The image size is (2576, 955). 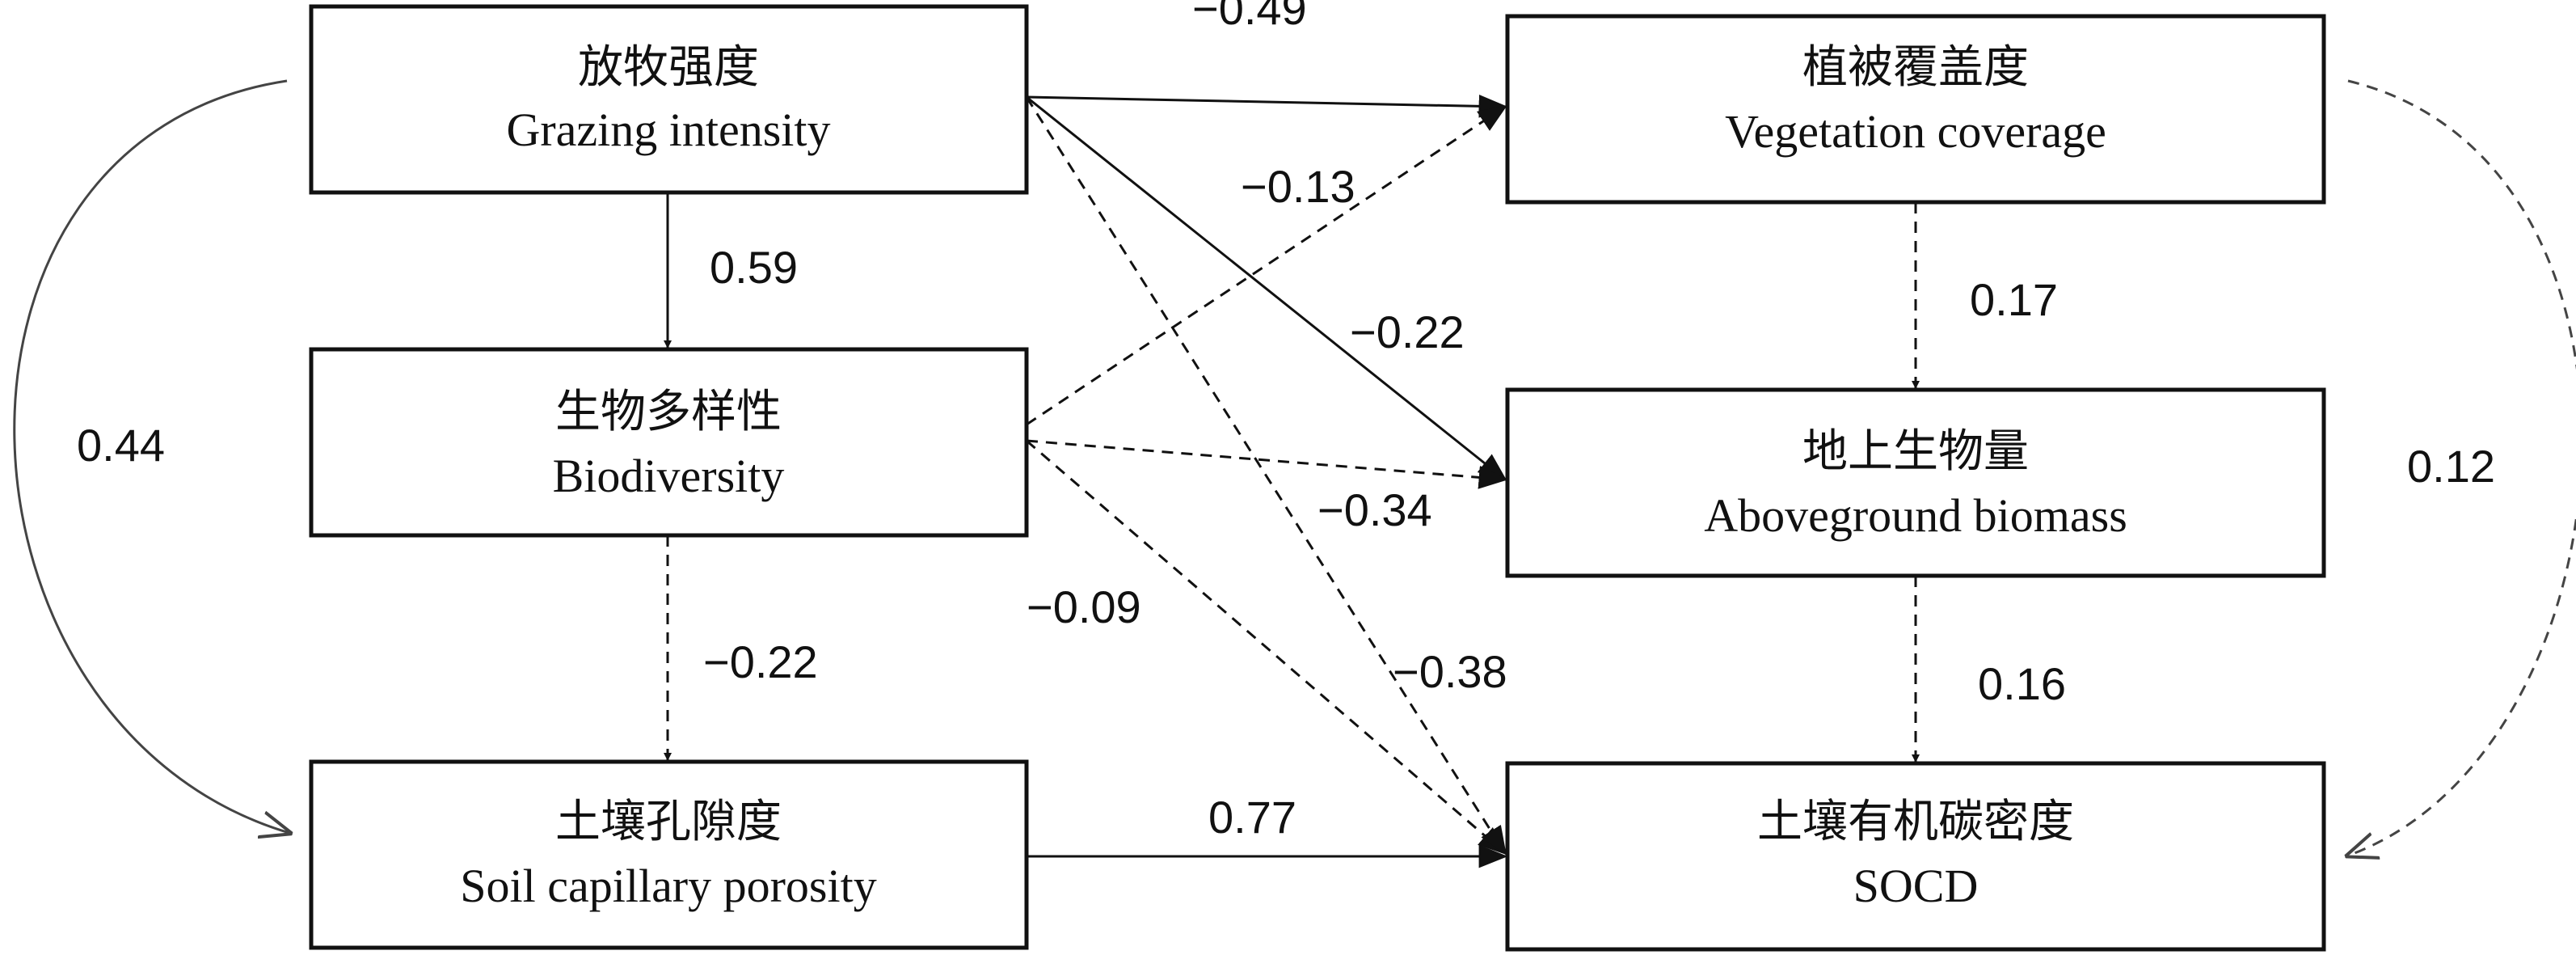 What do you see at coordinates (1916, 131) in the screenshot?
I see `node-vegetation-coverage-en: Vegetation coverage` at bounding box center [1916, 131].